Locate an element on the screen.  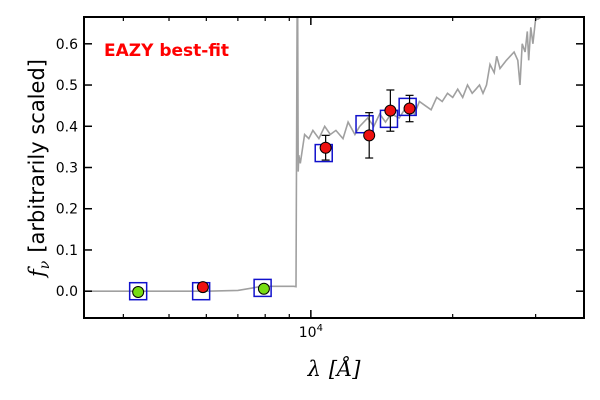
y-tick-label-4: 0.4 is located at coordinates (67, 127).